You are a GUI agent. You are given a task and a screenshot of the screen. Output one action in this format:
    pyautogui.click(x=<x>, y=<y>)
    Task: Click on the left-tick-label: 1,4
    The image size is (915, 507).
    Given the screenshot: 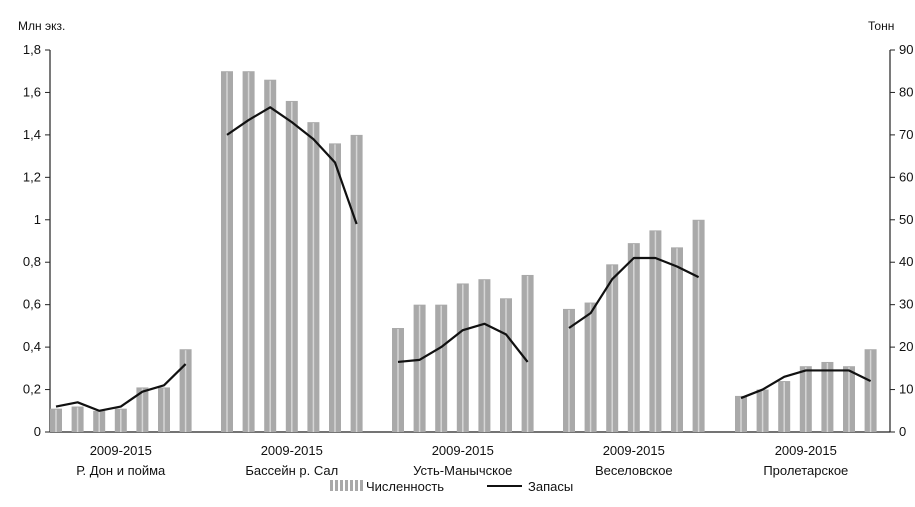 What is the action you would take?
    pyautogui.click(x=32, y=134)
    